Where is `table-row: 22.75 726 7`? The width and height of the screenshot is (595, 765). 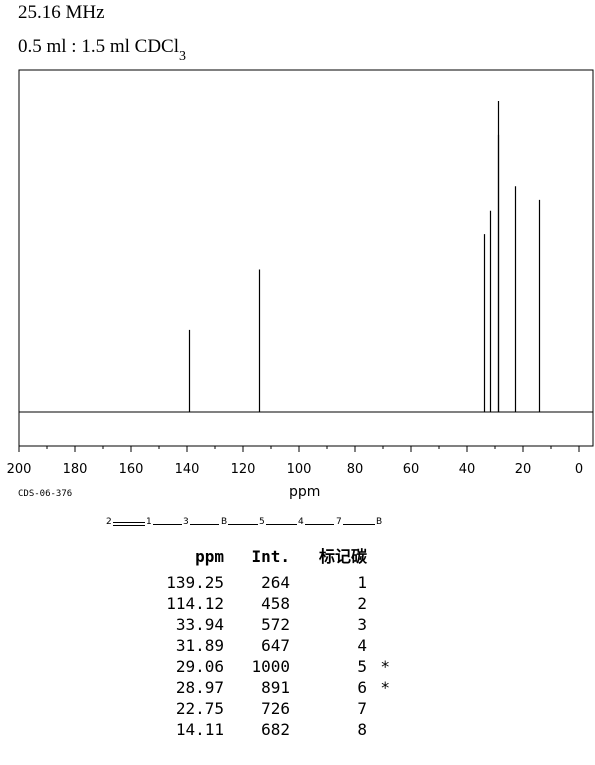 table-row: 22.75 726 7 is located at coordinates (270, 708).